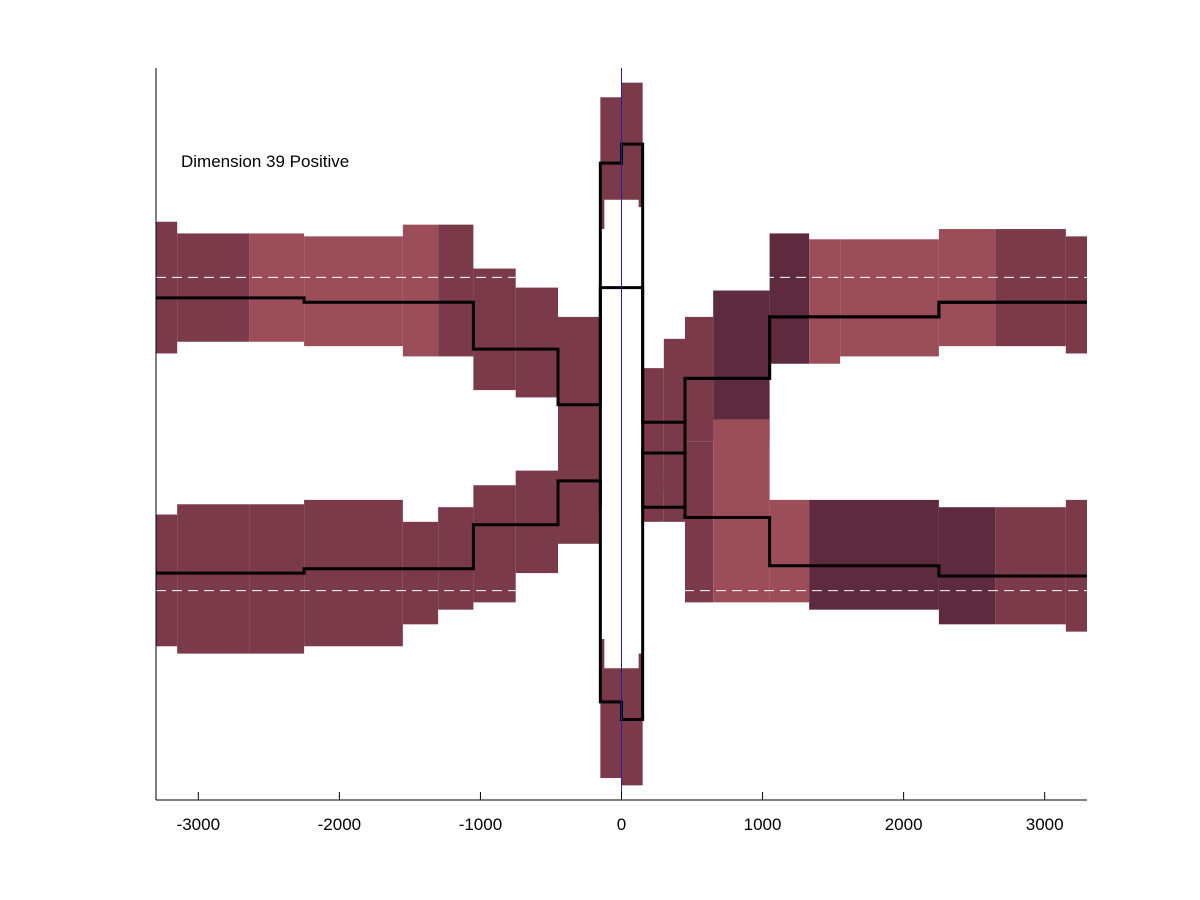 This screenshot has width=1200, height=900. What do you see at coordinates (620, 813) in the screenshot?
I see `x-ticks: -3000 -2000 -1000 0 1000 2000 3000` at bounding box center [620, 813].